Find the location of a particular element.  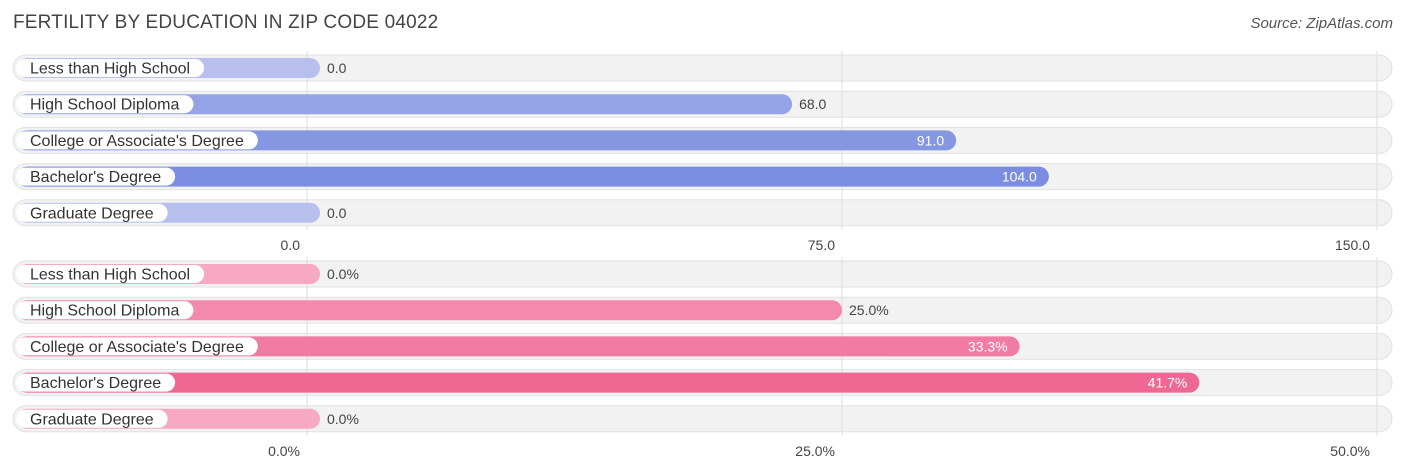

tick-label: 75.0 is located at coordinates (821, 245).